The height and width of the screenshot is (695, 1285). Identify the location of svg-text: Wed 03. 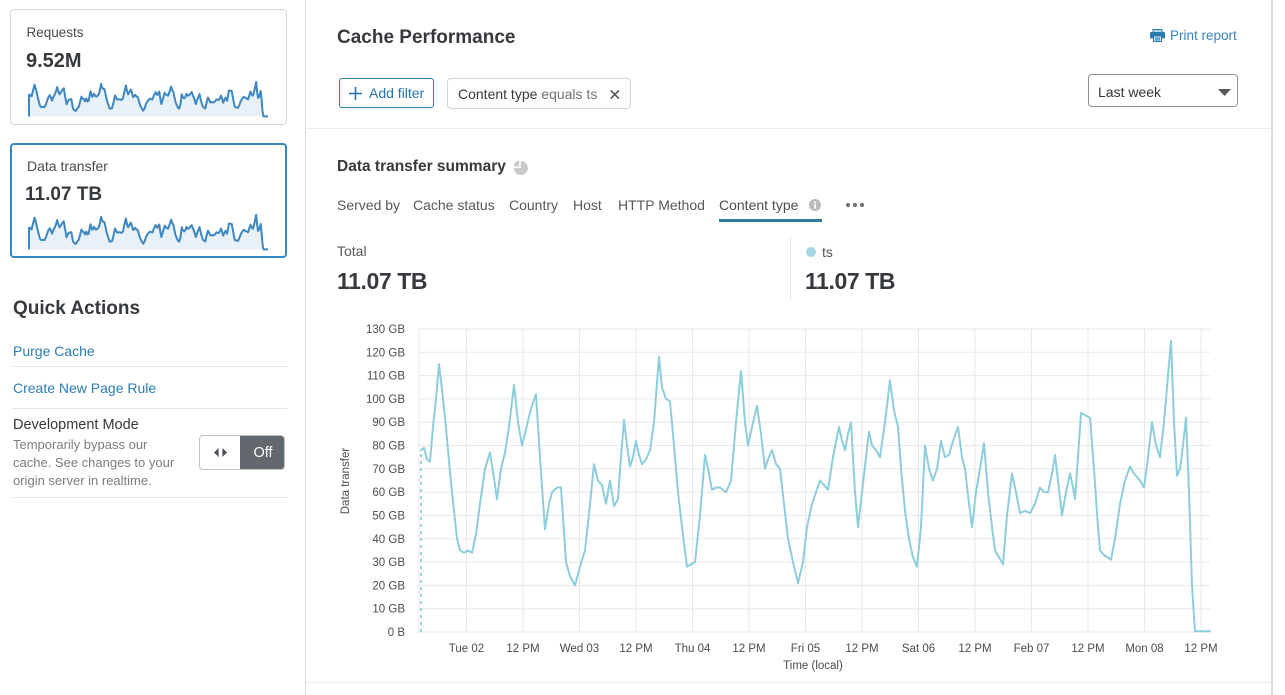
(579, 649).